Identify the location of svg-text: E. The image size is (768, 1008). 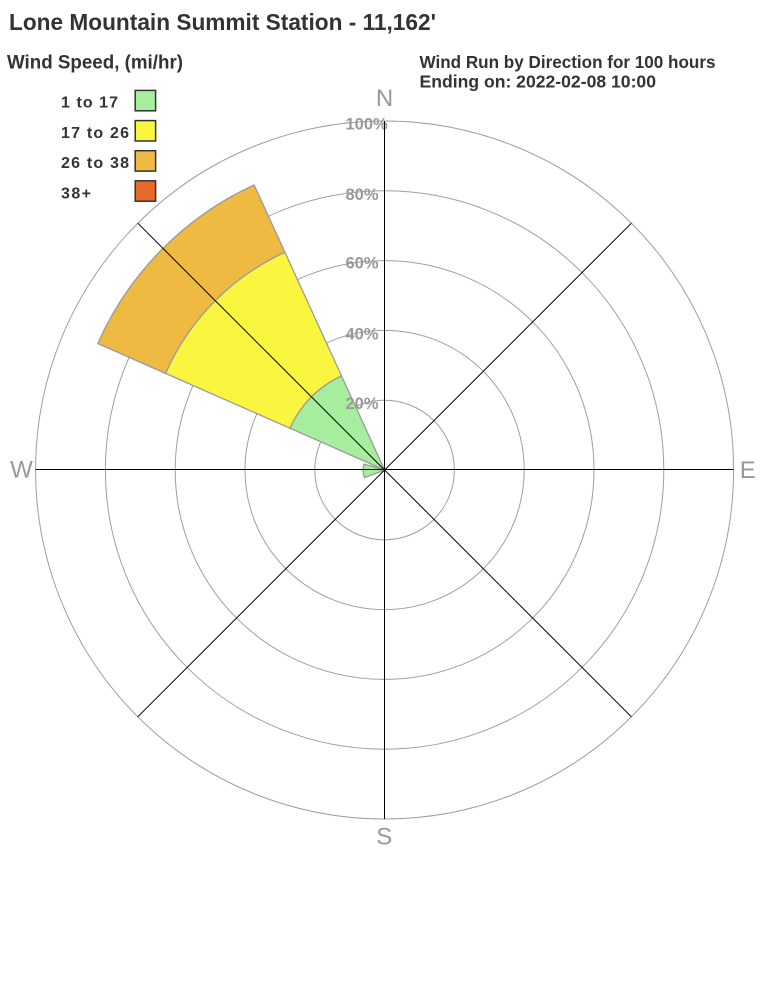
(748, 470).